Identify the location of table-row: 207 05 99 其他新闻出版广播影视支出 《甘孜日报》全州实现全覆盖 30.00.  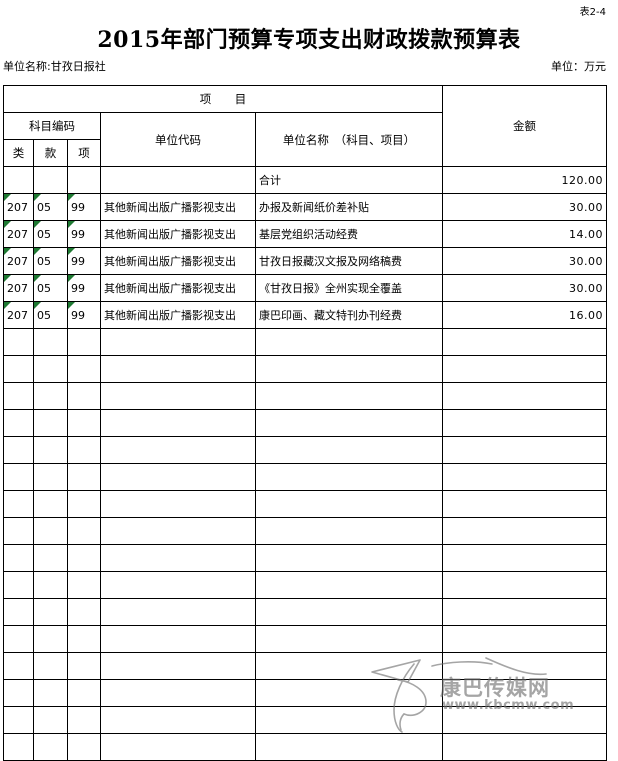
(305, 288).